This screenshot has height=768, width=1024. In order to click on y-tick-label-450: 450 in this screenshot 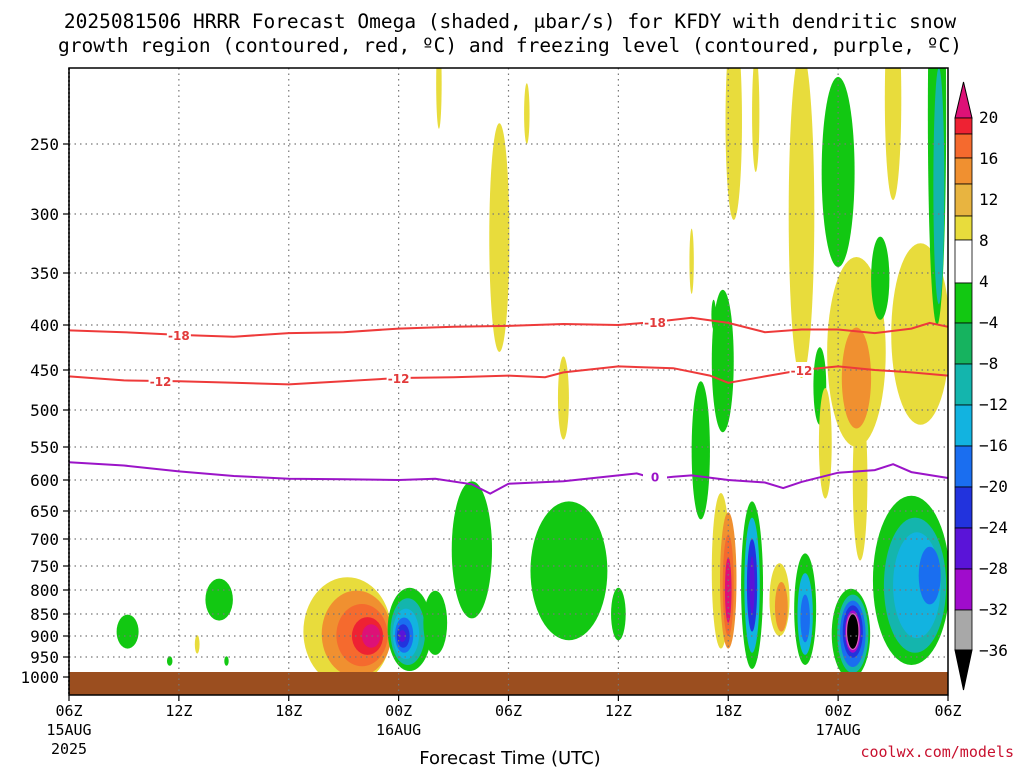, I will do `click(44, 370)`.